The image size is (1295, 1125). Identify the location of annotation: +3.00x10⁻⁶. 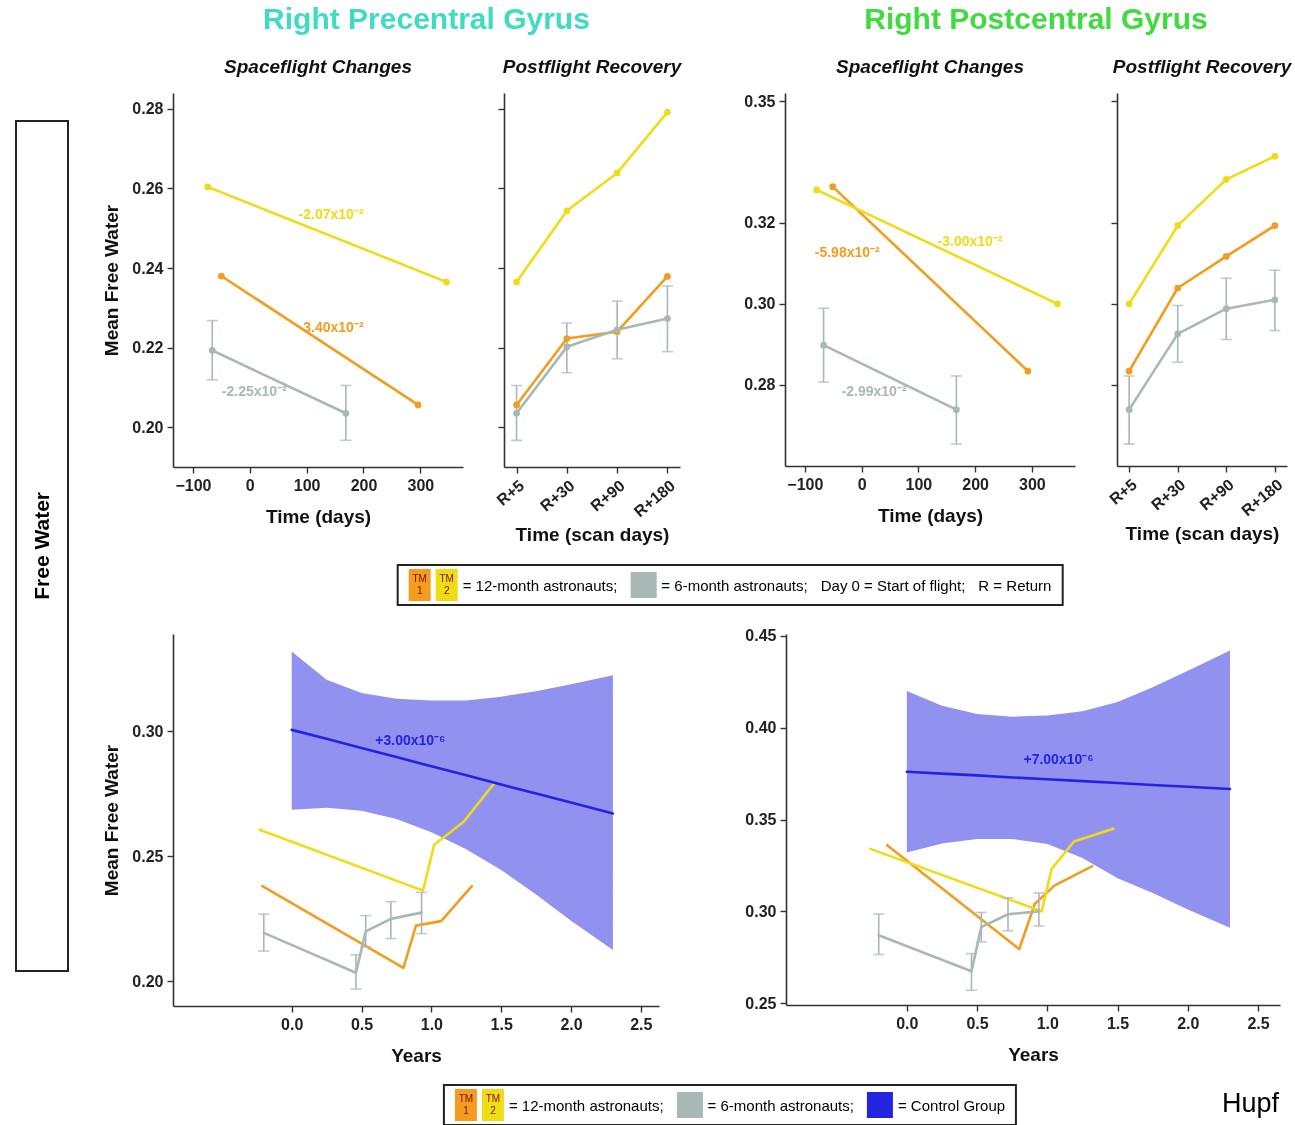
(410, 739).